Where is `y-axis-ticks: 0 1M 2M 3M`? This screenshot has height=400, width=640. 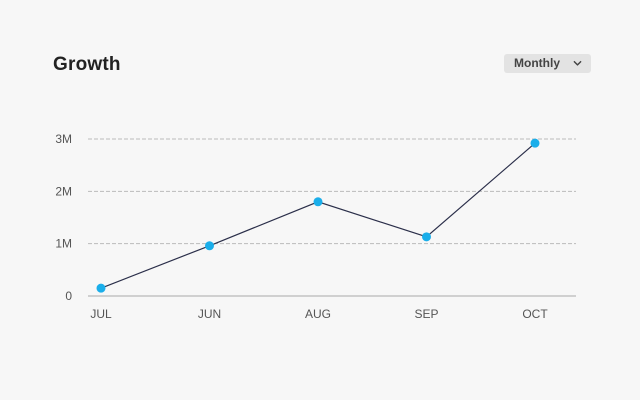
y-axis-ticks: 0 1M 2M 3M is located at coordinates (63, 217).